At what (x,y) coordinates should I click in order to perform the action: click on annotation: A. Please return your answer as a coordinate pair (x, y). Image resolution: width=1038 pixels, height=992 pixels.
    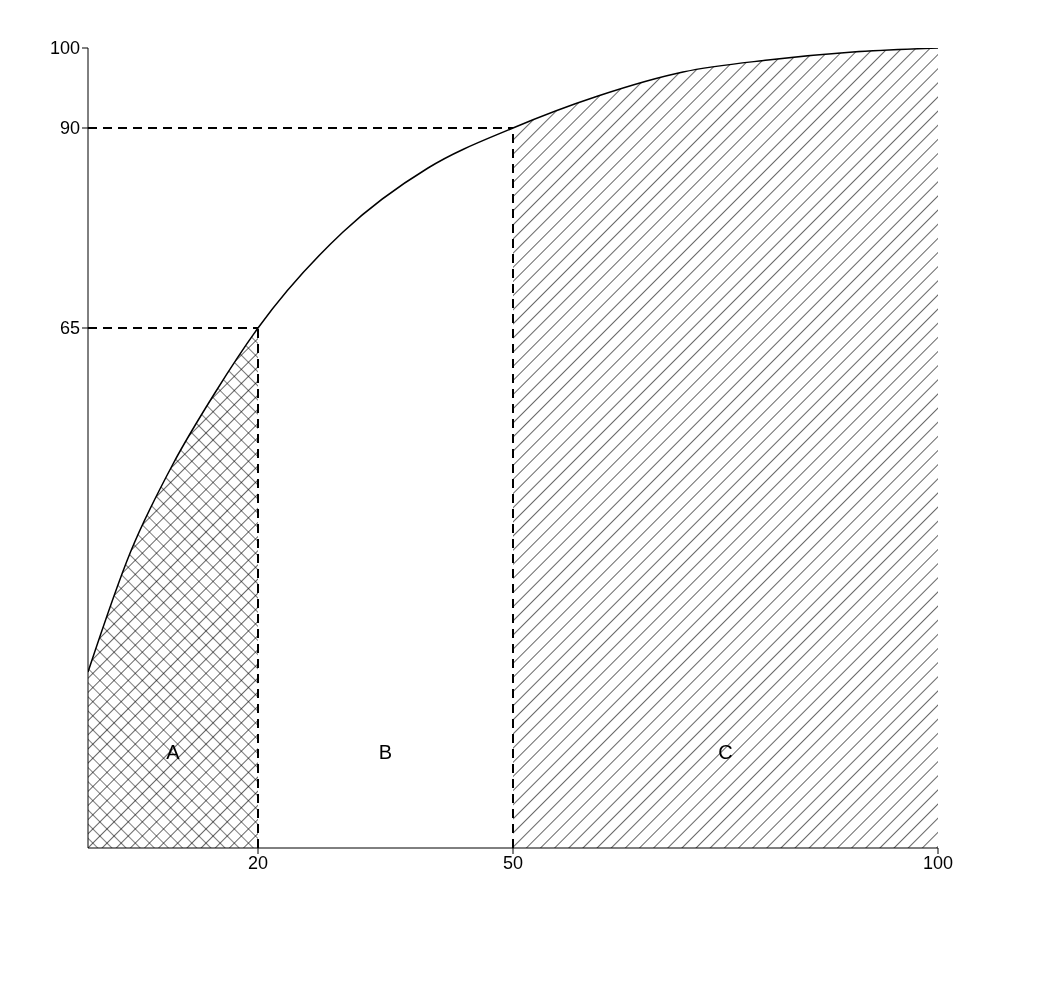
    Looking at the image, I should click on (173, 752).